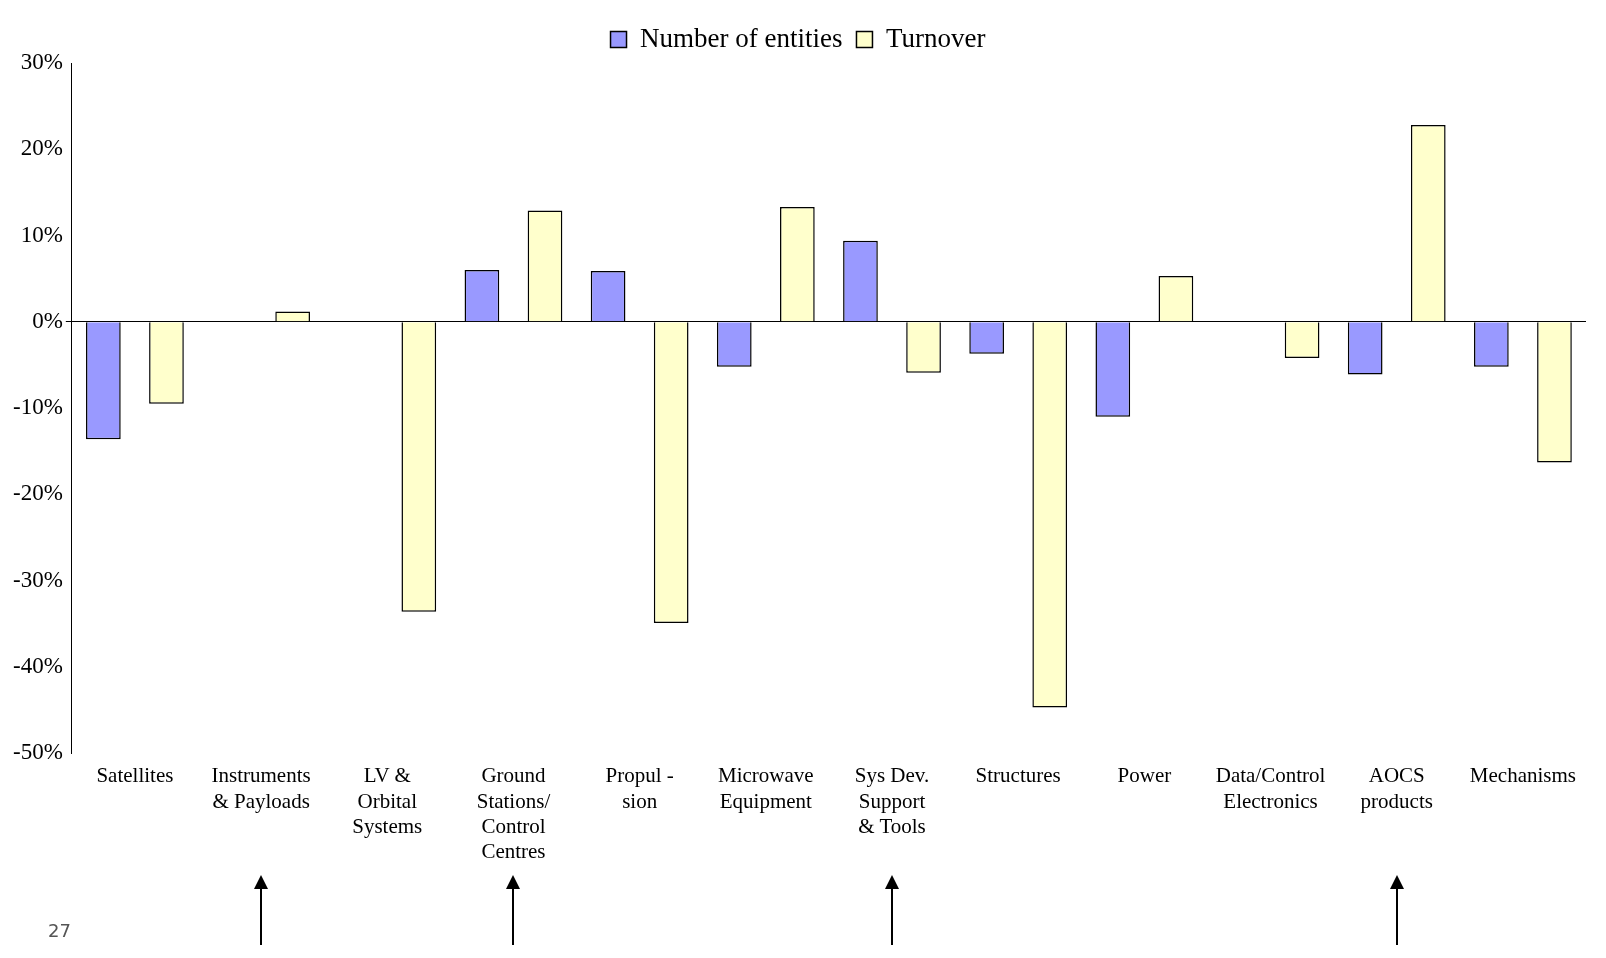  What do you see at coordinates (1396, 788) in the screenshot?
I see `x-tick-label: AOCS products` at bounding box center [1396, 788].